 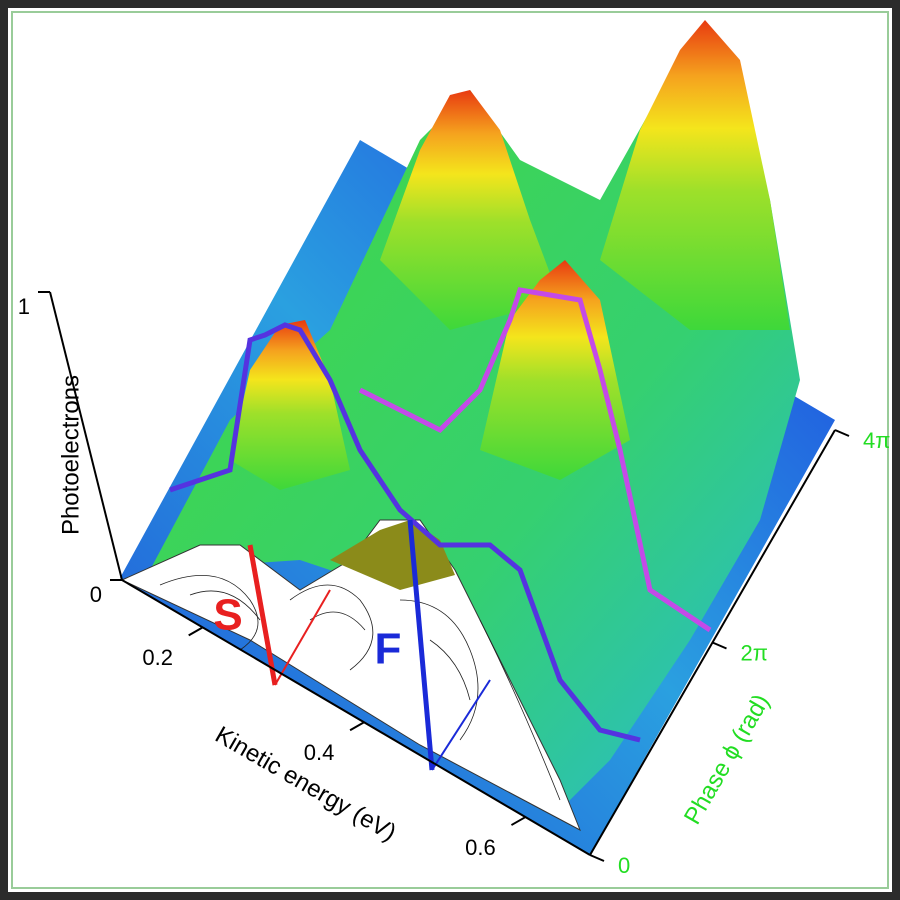 I want to click on y-tick-label: 2π, so click(x=754, y=652).